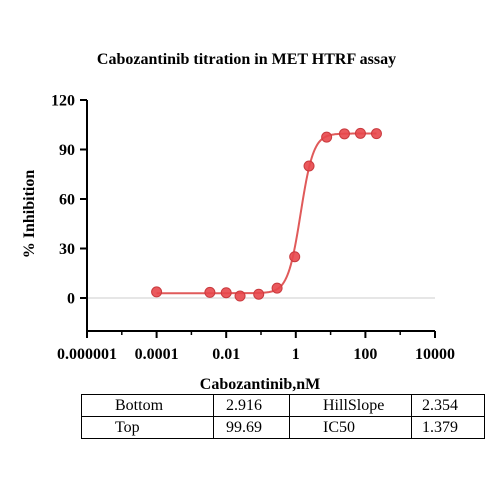 Image resolution: width=493 pixels, height=493 pixels. What do you see at coordinates (67, 249) in the screenshot?
I see `y-tick-label: 30` at bounding box center [67, 249].